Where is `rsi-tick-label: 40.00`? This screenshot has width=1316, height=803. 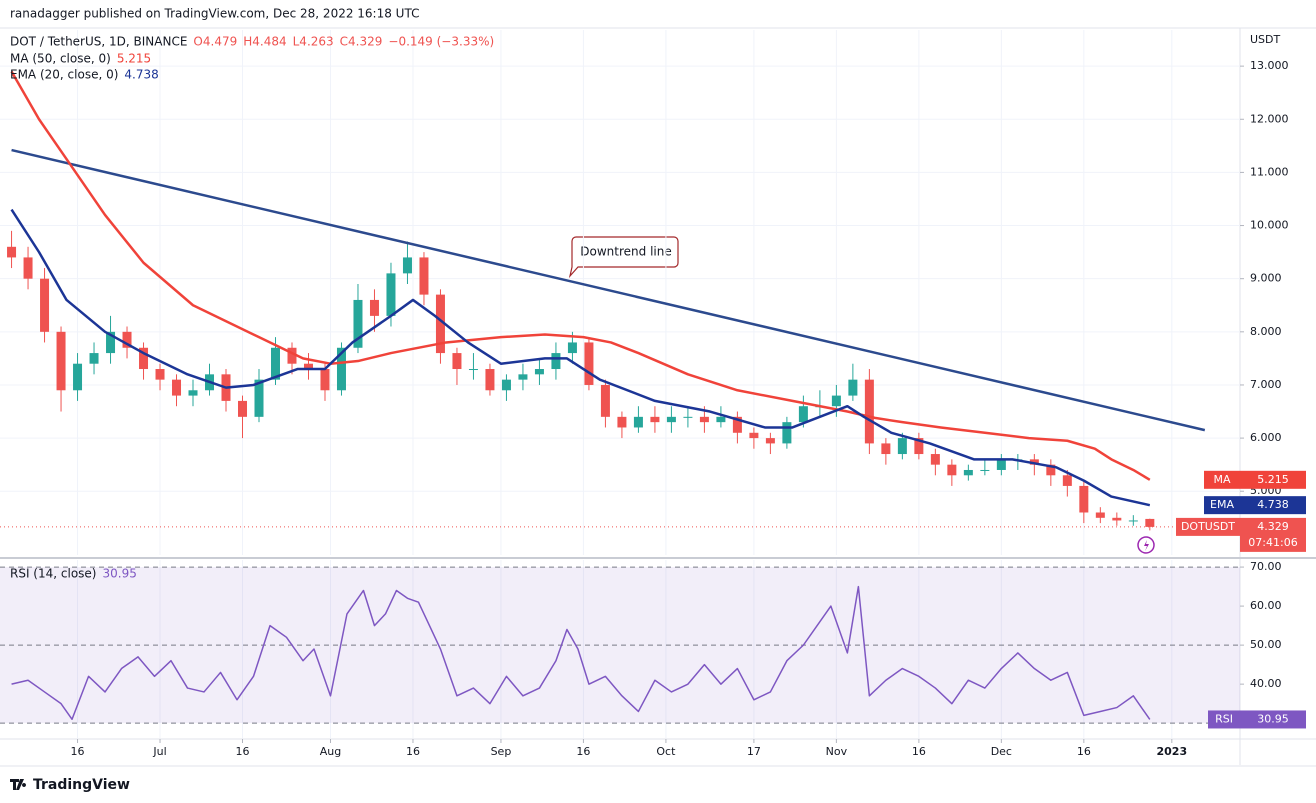
rsi-tick-label: 40.00 is located at coordinates (1266, 683).